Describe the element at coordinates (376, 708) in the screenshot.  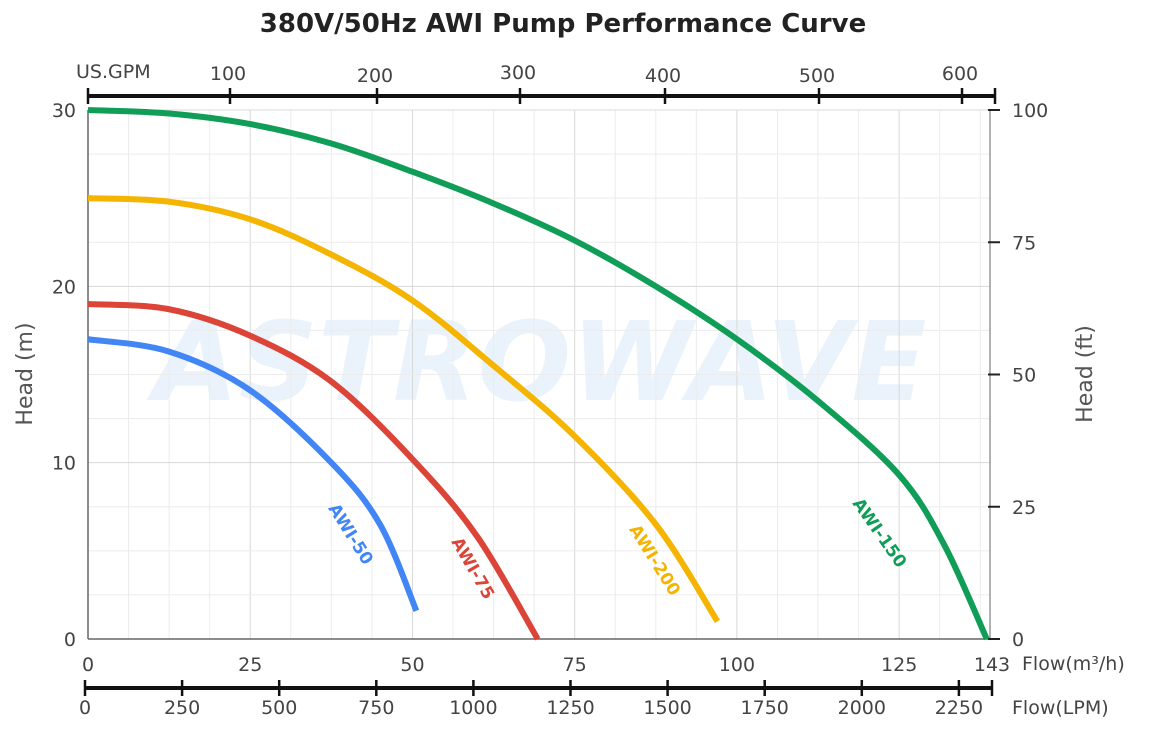
I see `lpm-tick-label: 750` at that location.